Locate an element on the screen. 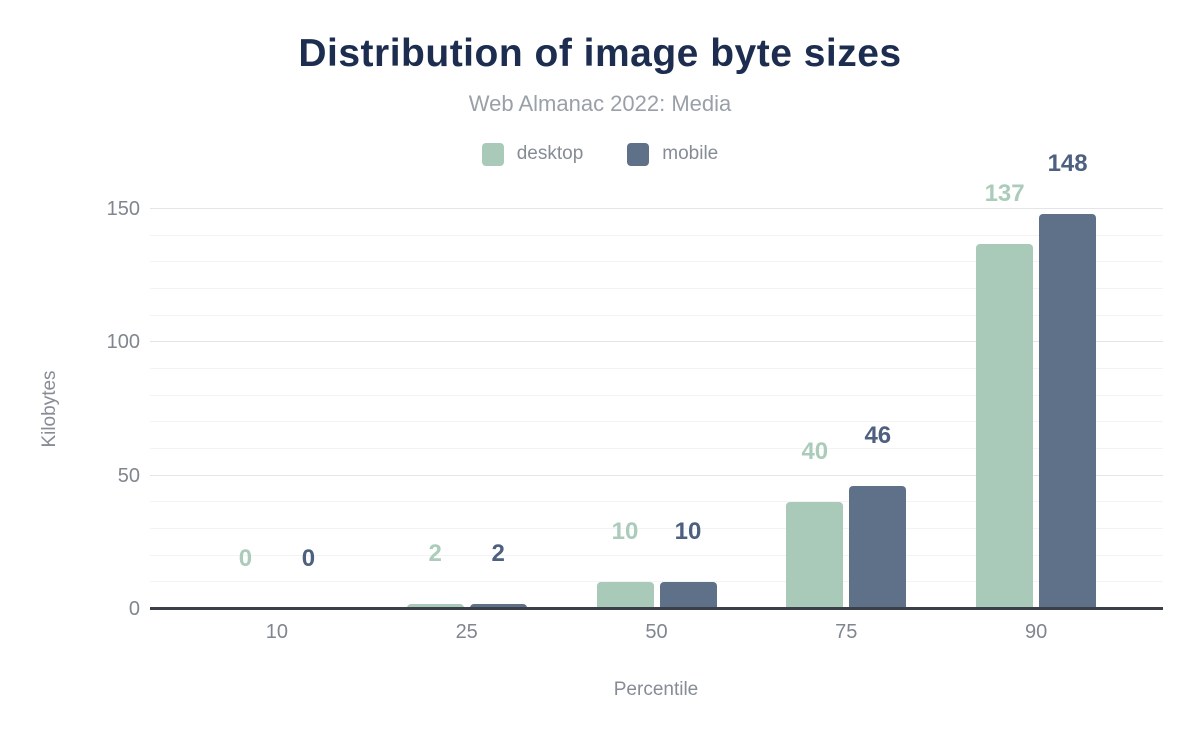  bar-mobile-p25 is located at coordinates (498, 606).